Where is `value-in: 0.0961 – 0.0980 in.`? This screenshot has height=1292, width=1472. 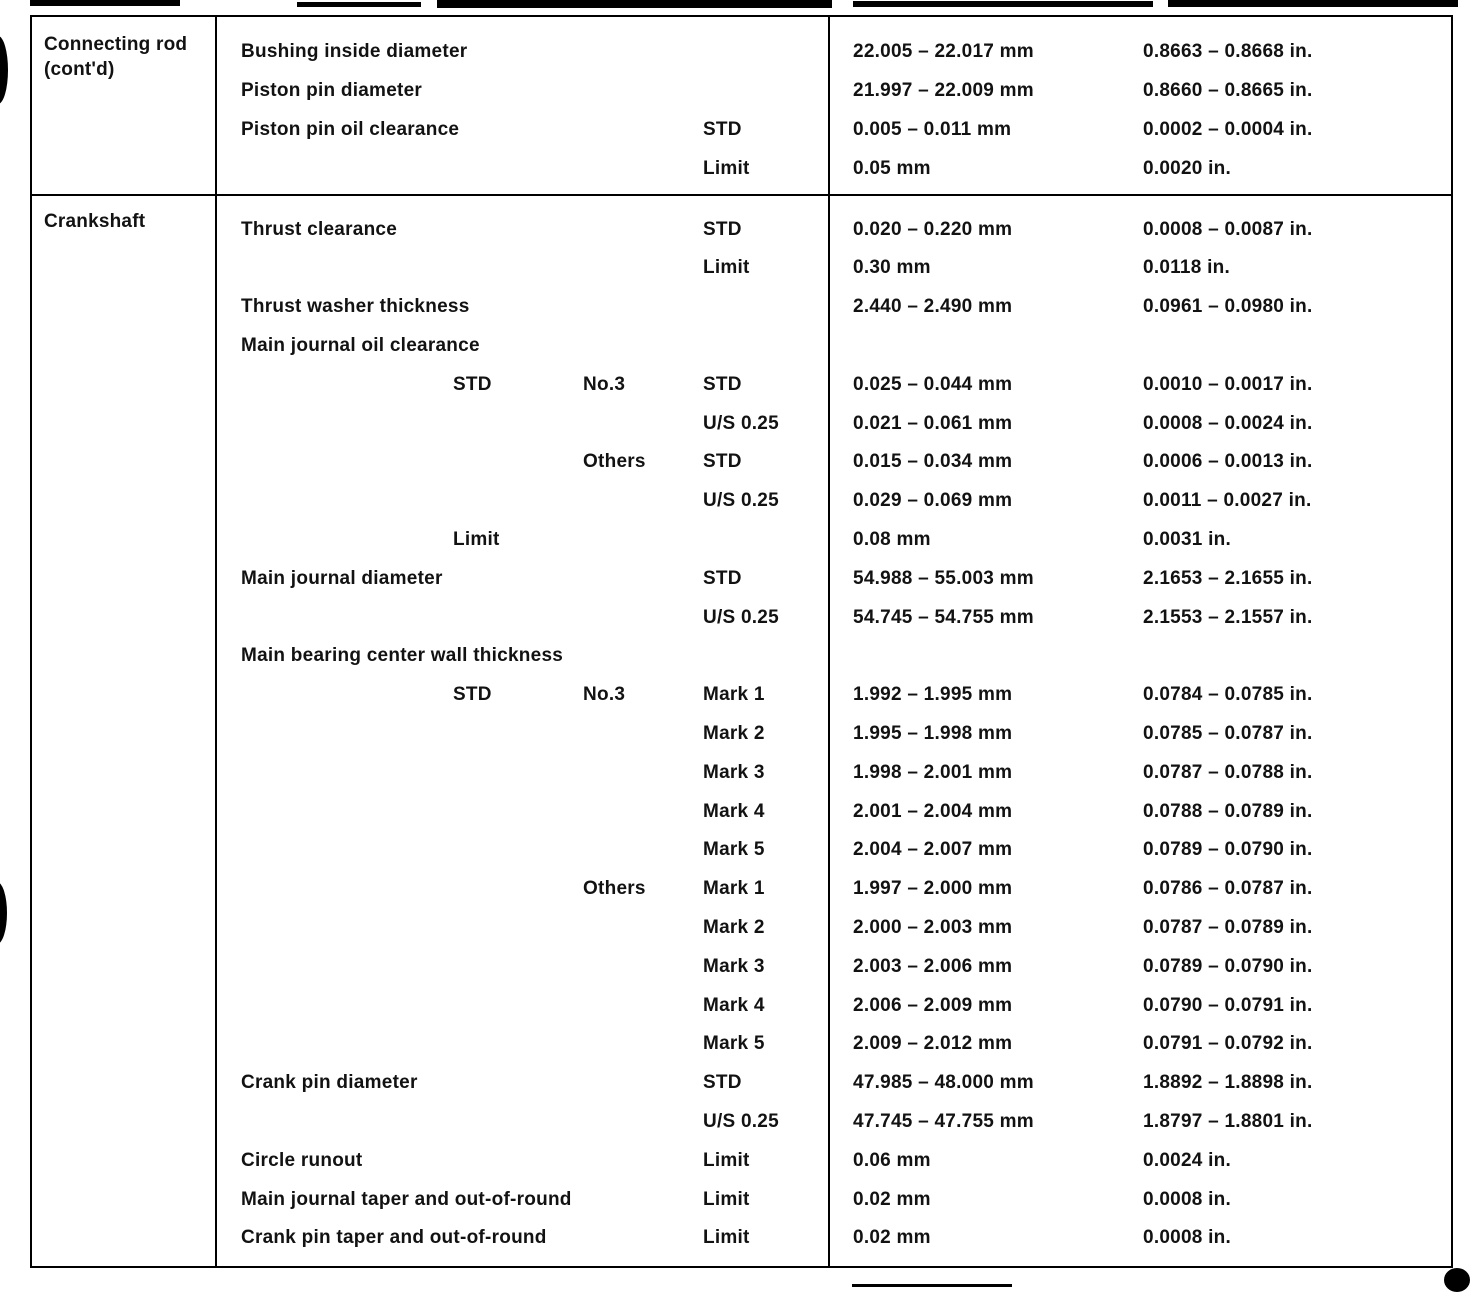 value-in: 0.0961 – 0.0980 in. is located at coordinates (1228, 307).